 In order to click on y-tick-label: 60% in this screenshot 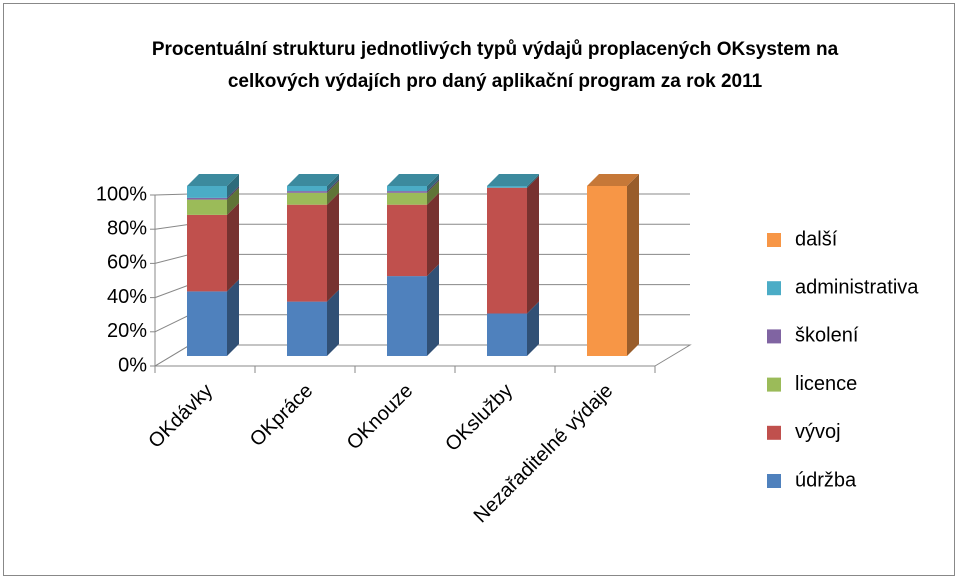, I will do `click(127, 263)`.